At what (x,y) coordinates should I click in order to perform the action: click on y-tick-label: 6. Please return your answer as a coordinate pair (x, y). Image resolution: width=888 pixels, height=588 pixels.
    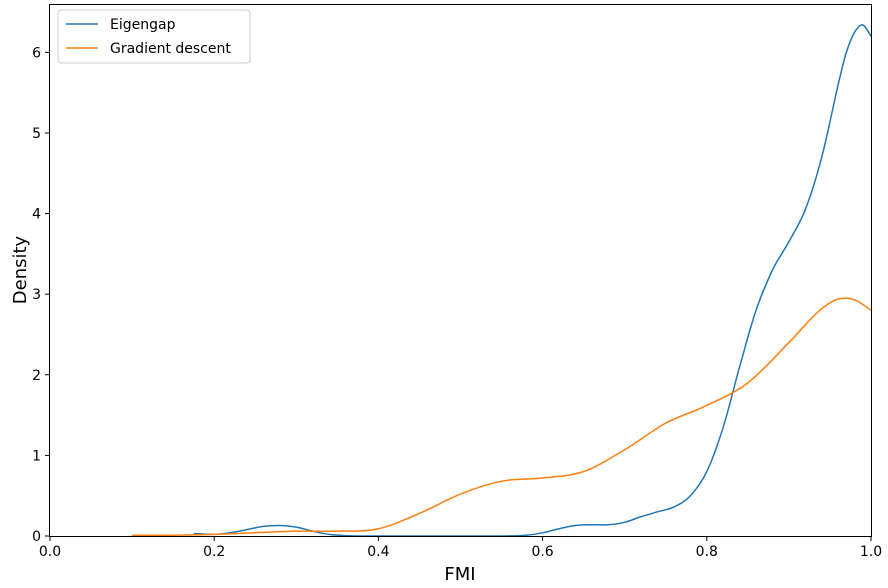
    Looking at the image, I should click on (36, 53).